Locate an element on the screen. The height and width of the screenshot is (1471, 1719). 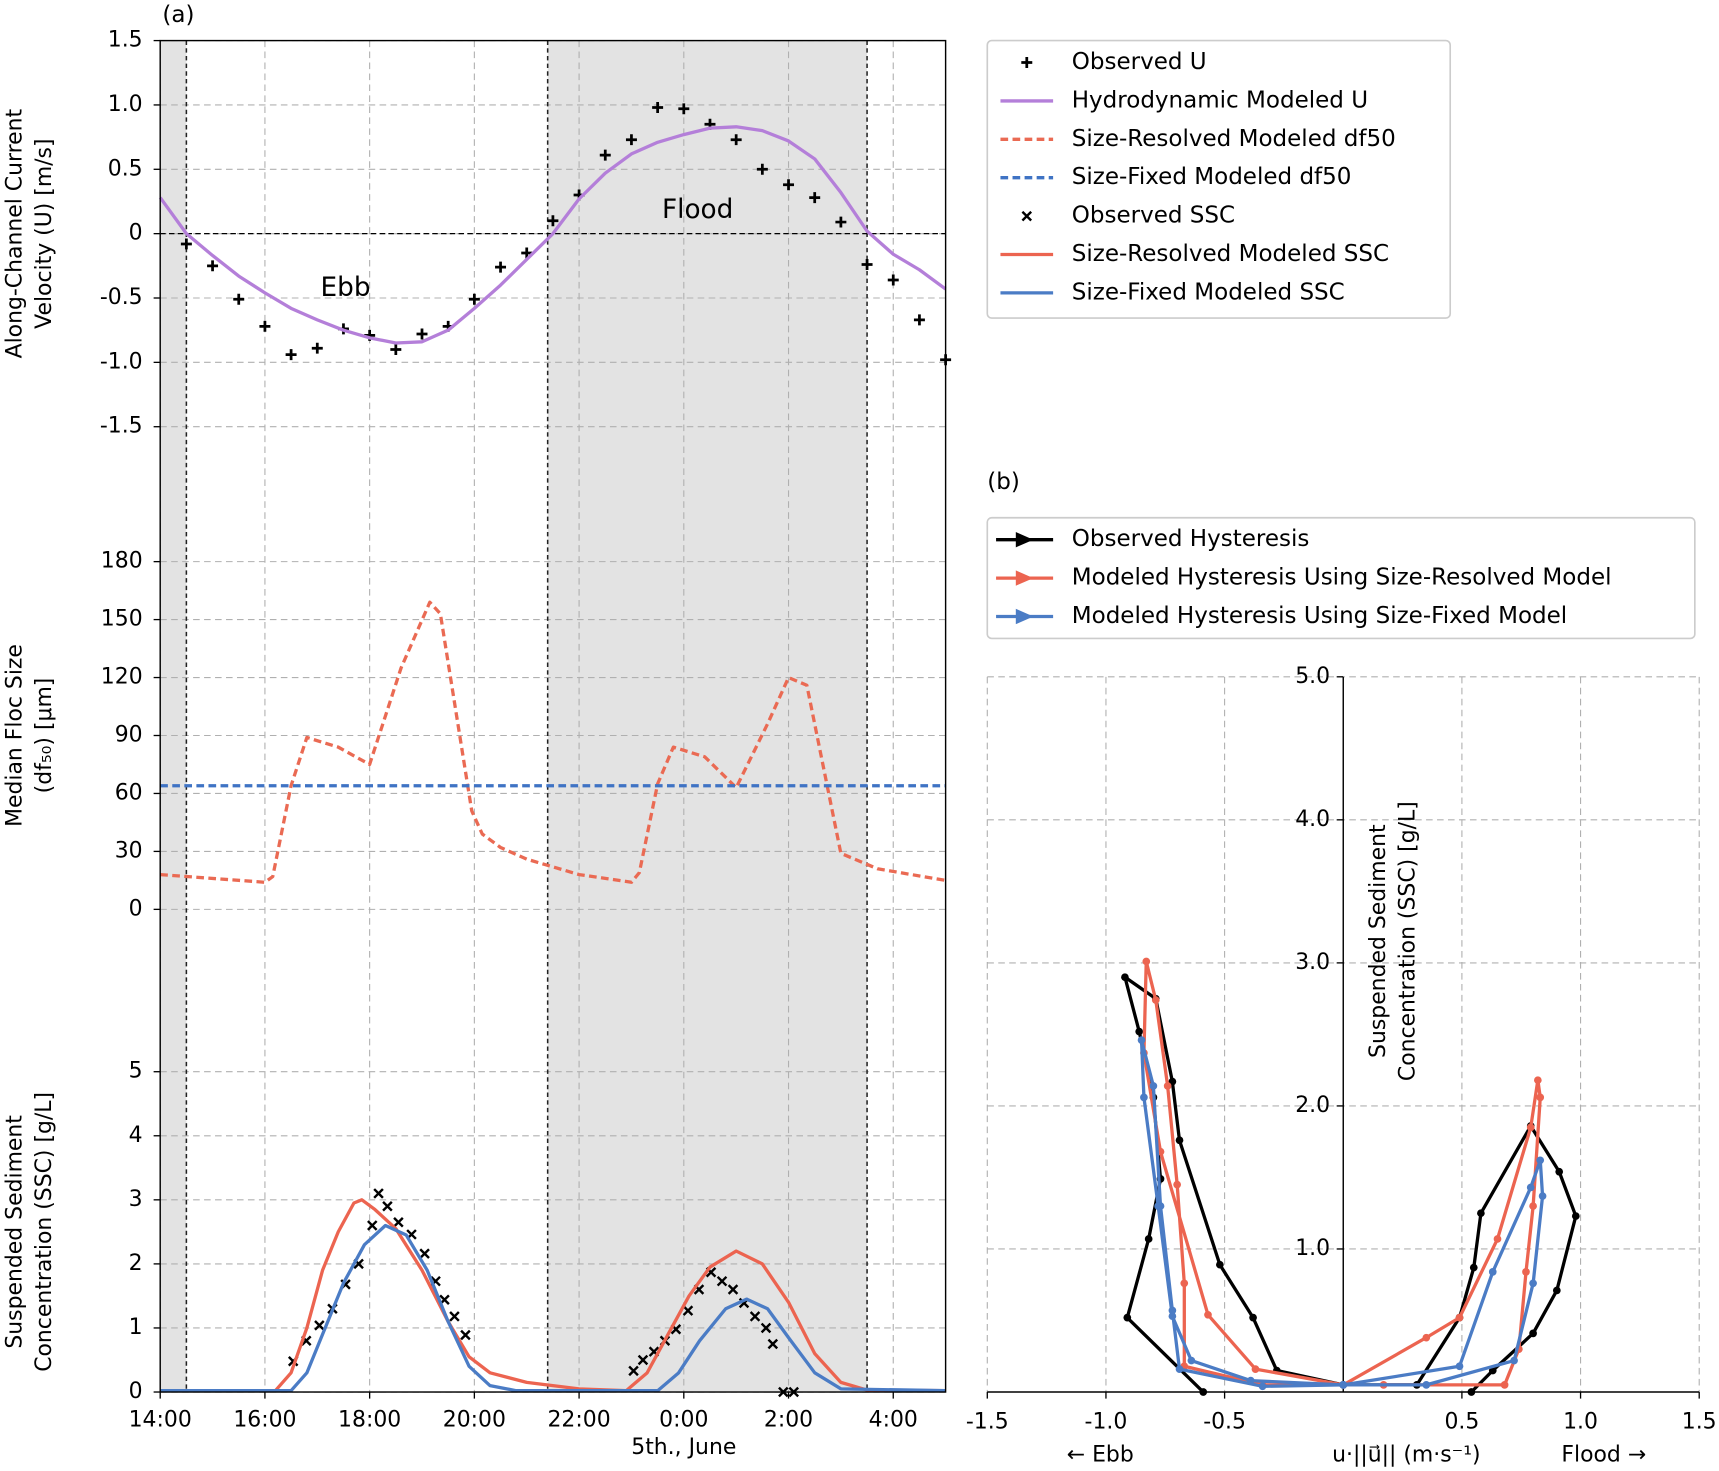
x-tick-label: -1.0 is located at coordinates (1106, 1422).